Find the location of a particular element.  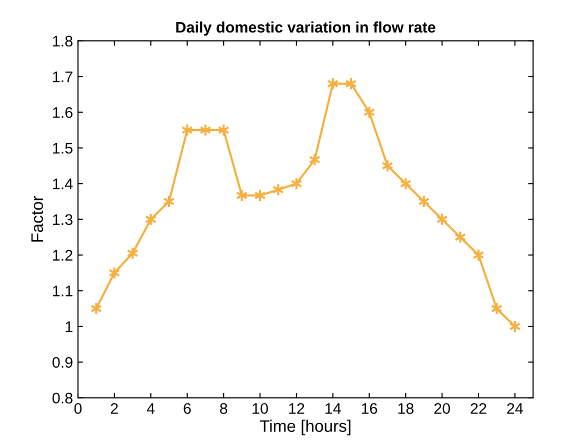

x-tick-label: 10 is located at coordinates (260, 408).